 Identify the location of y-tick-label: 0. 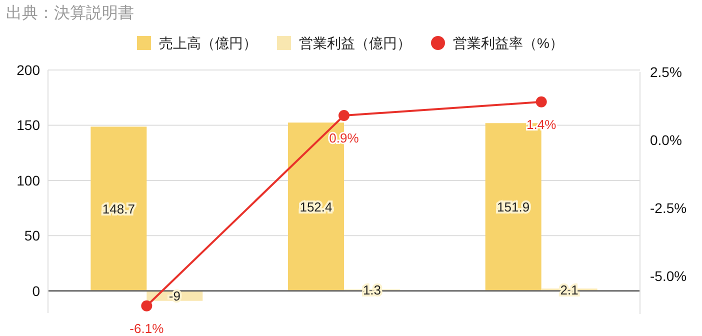
(36, 290).